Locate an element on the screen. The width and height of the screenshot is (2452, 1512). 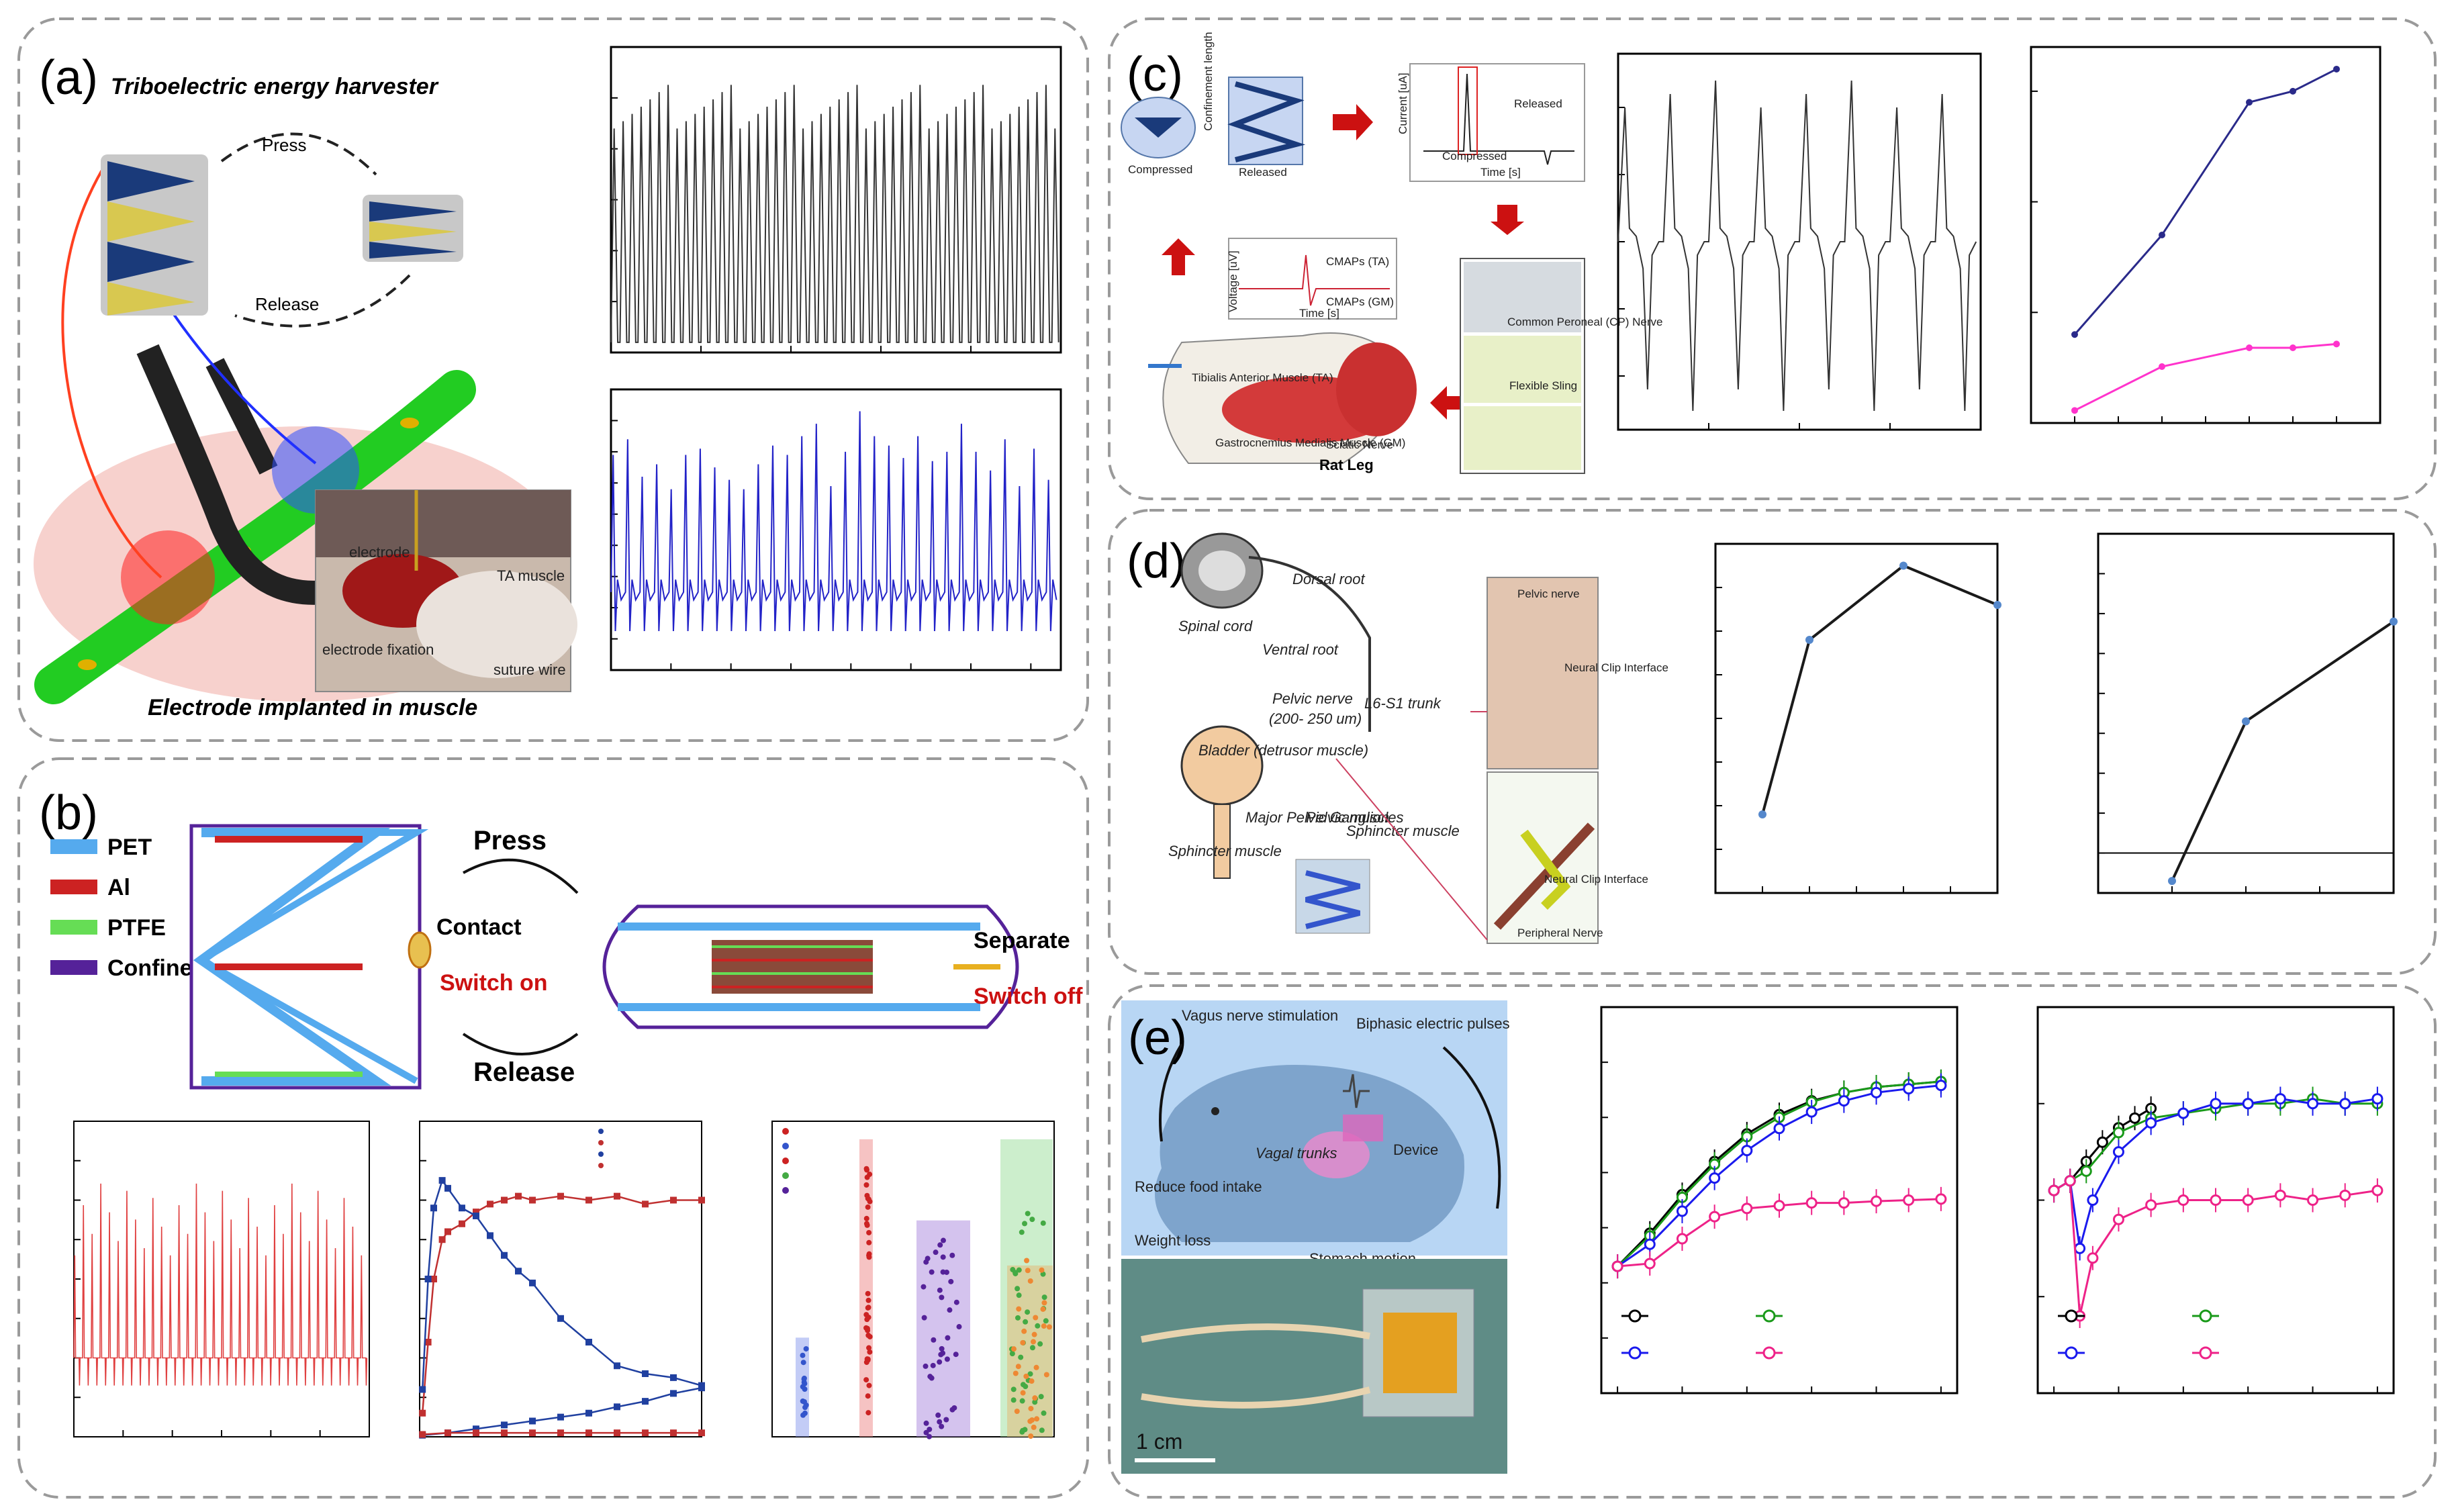
d-label-pelvic-nerve: Pelvic nerve is located at coordinates (1312, 698).